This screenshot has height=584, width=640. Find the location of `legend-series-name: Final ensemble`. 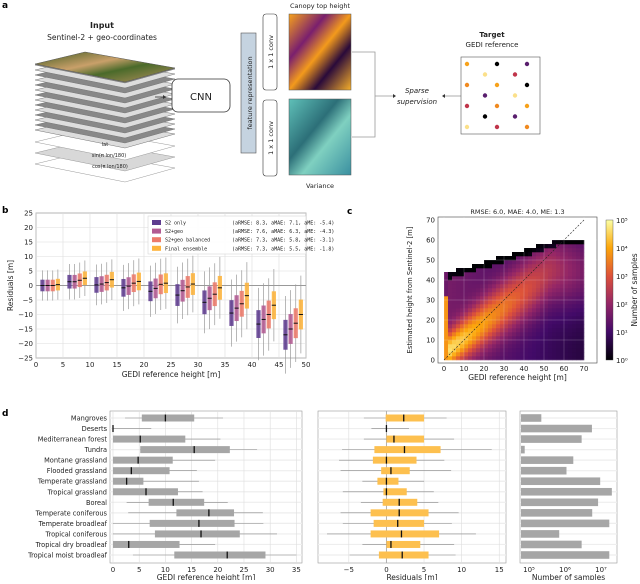

legend-series-name: Final ensemble is located at coordinates (186, 249).